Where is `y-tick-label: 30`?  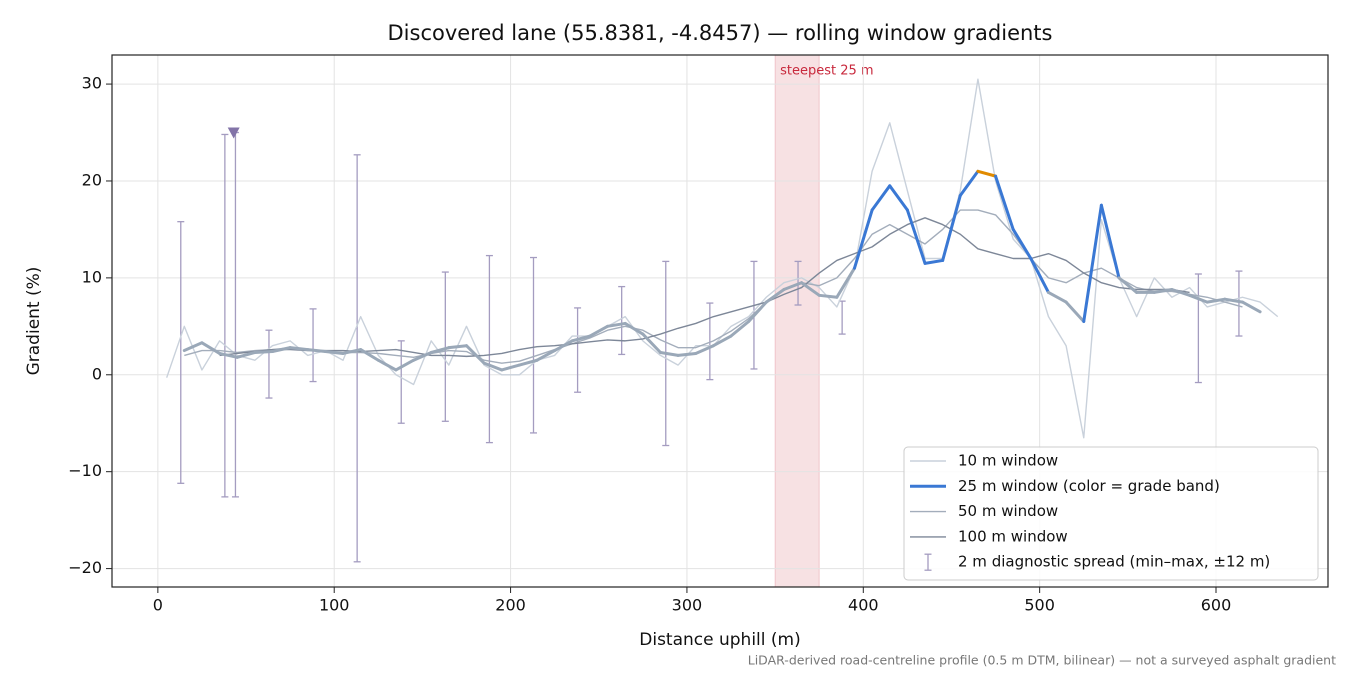 y-tick-label: 30 is located at coordinates (92, 83).